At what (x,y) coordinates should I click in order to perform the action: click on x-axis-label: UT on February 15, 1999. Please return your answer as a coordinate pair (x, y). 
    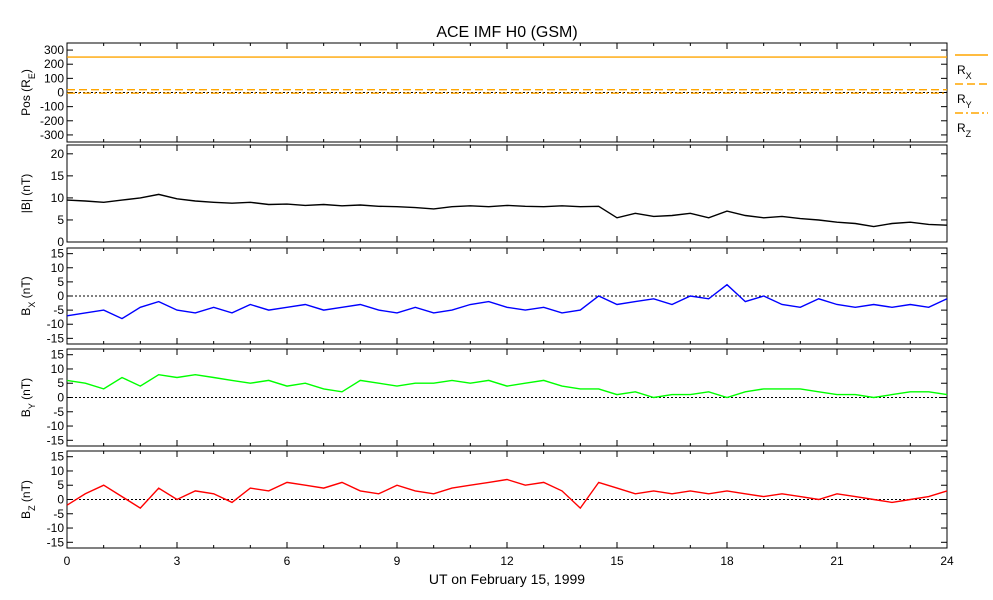
    Looking at the image, I should click on (507, 579).